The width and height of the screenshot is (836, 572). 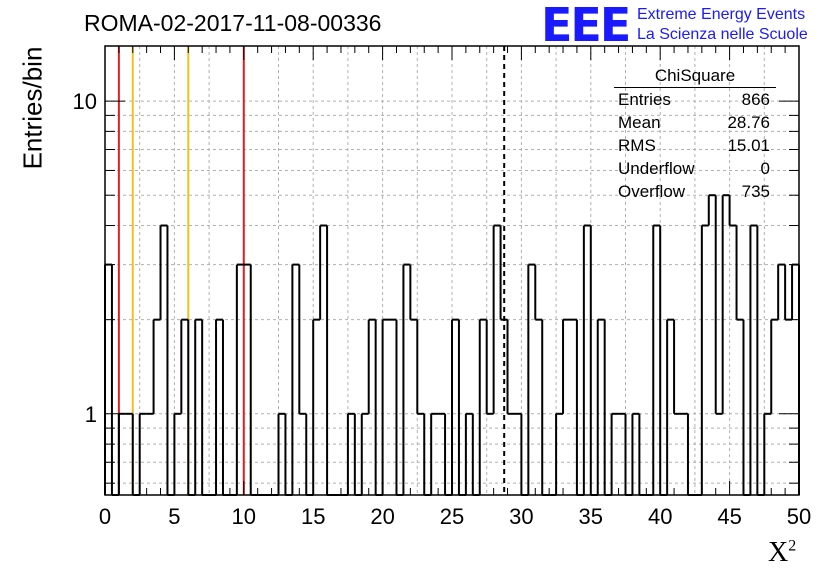 I want to click on x-axis-label-superscript: 2, so click(x=792, y=546).